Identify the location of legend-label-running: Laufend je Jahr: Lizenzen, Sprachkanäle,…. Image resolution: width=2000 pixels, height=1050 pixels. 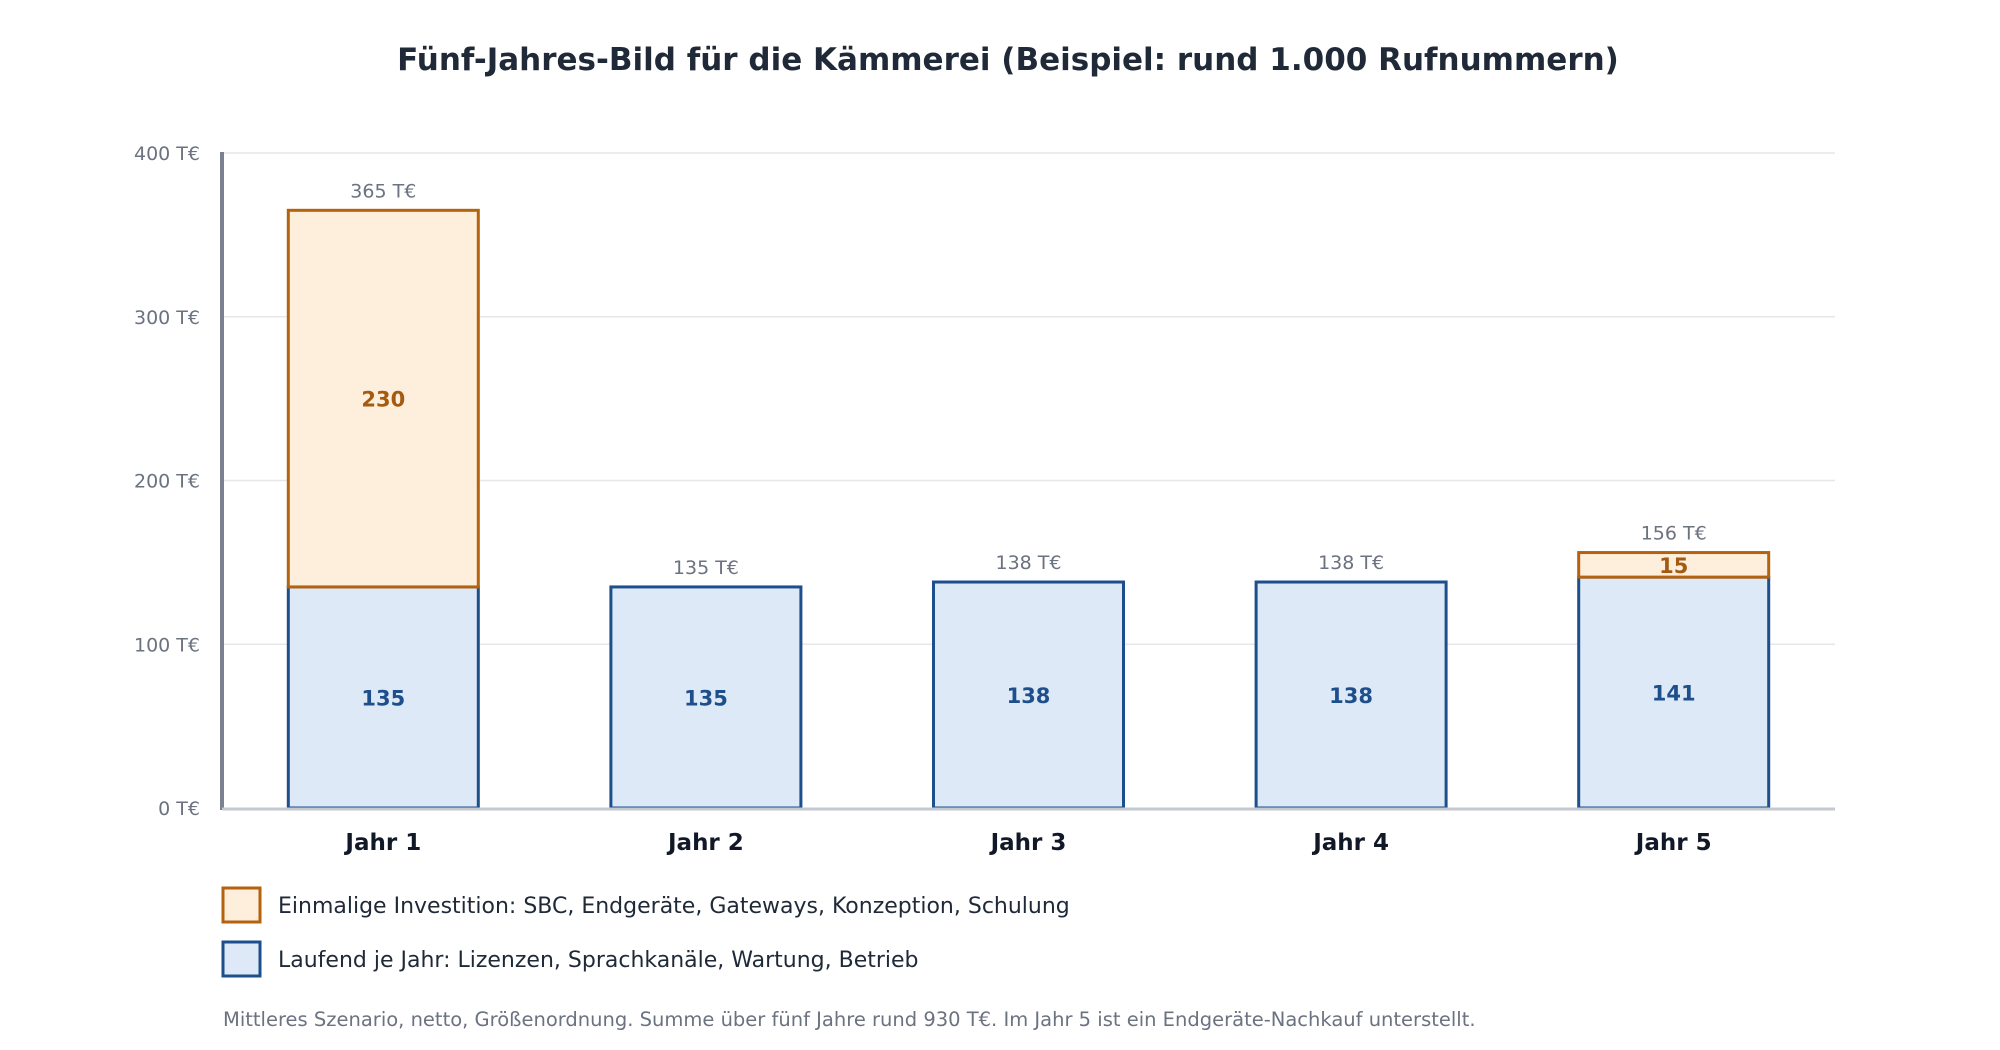
(598, 960).